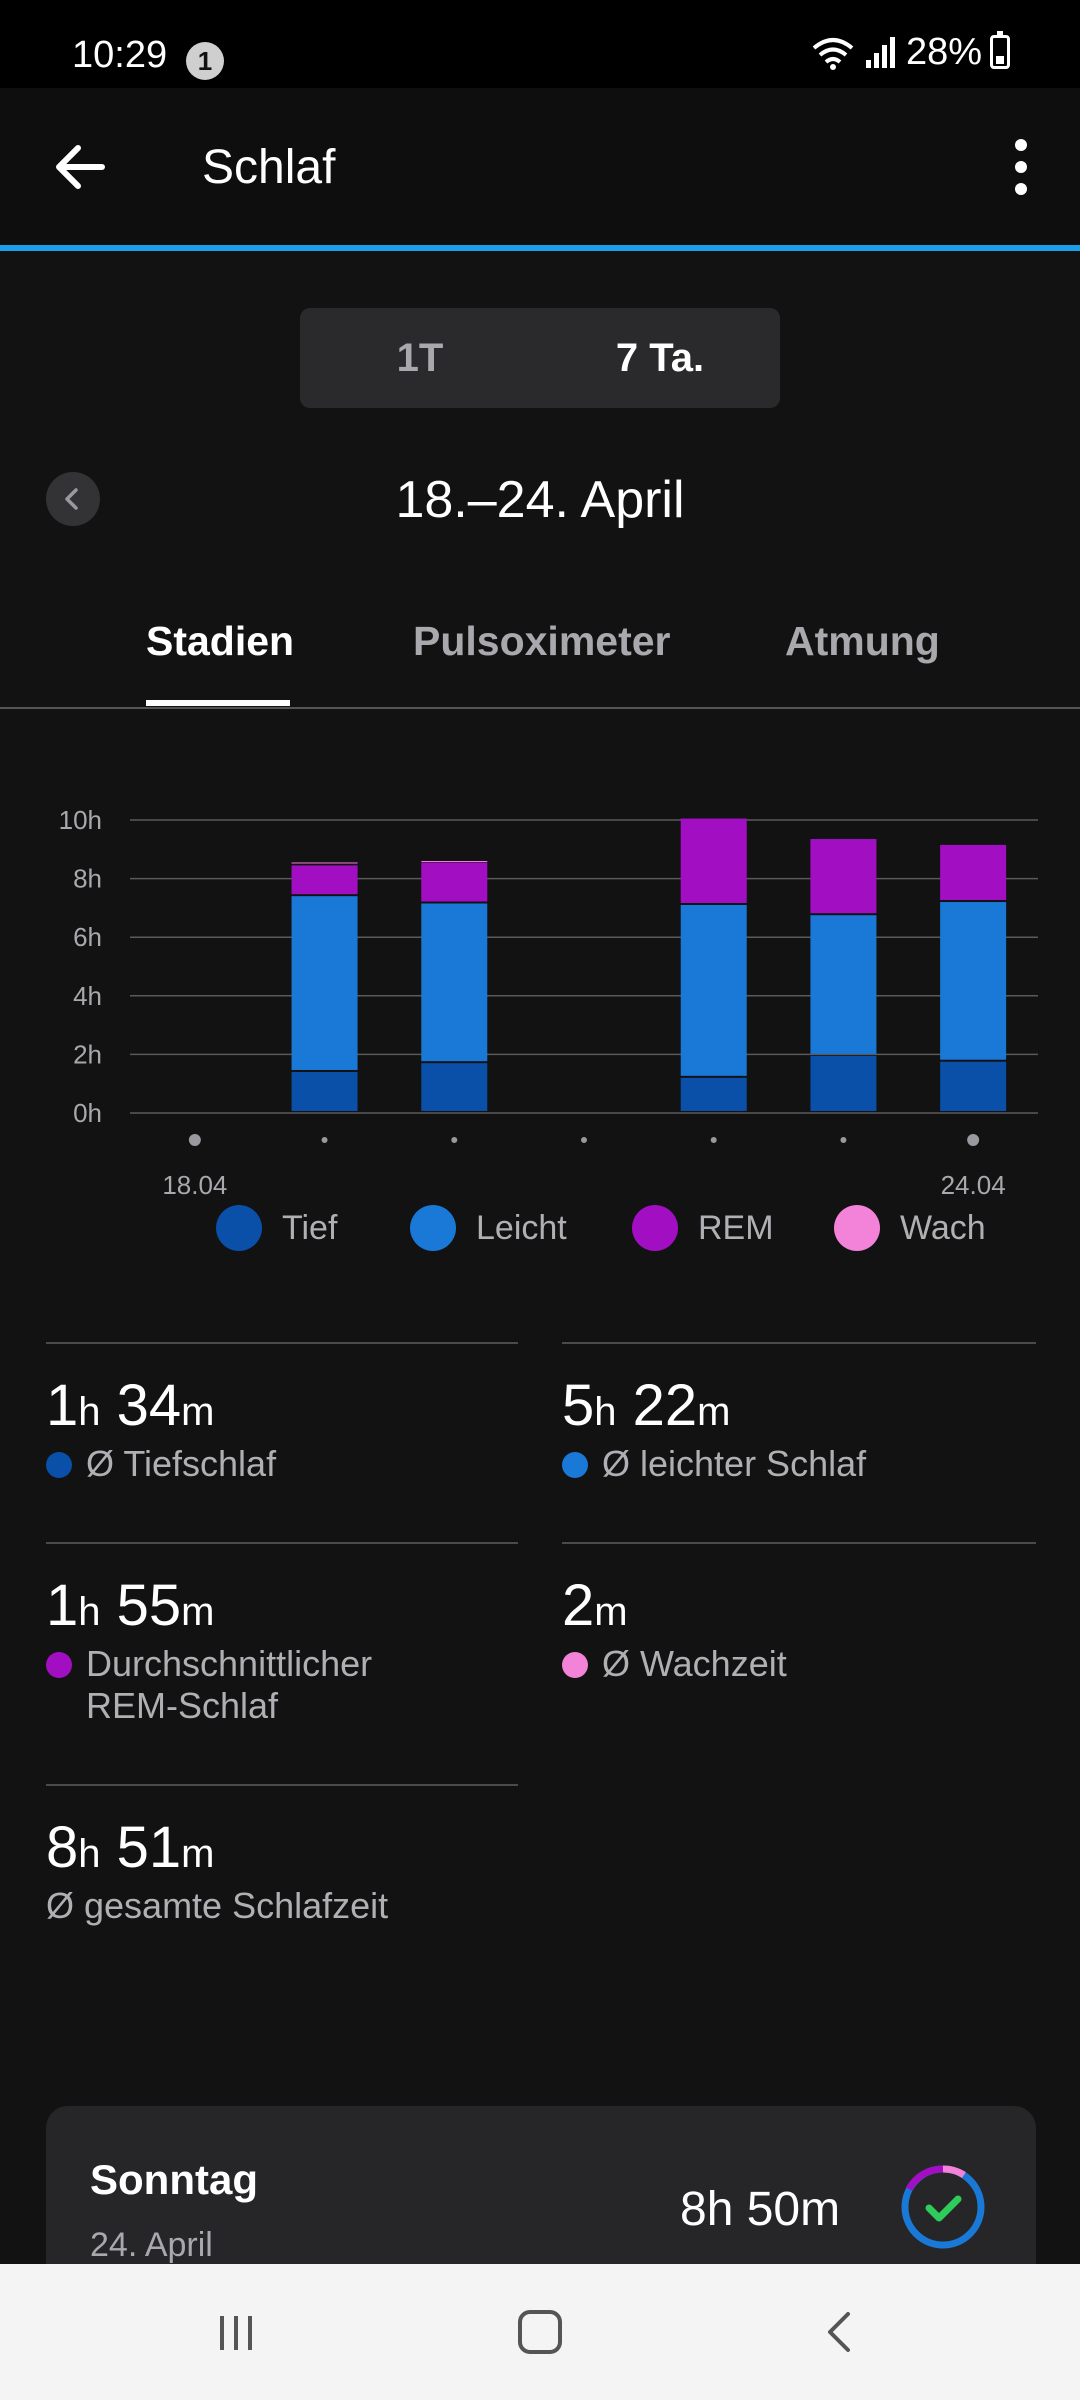 This screenshot has height=2400, width=1080. What do you see at coordinates (1021, 167) in the screenshot?
I see `more-options-icon` at bounding box center [1021, 167].